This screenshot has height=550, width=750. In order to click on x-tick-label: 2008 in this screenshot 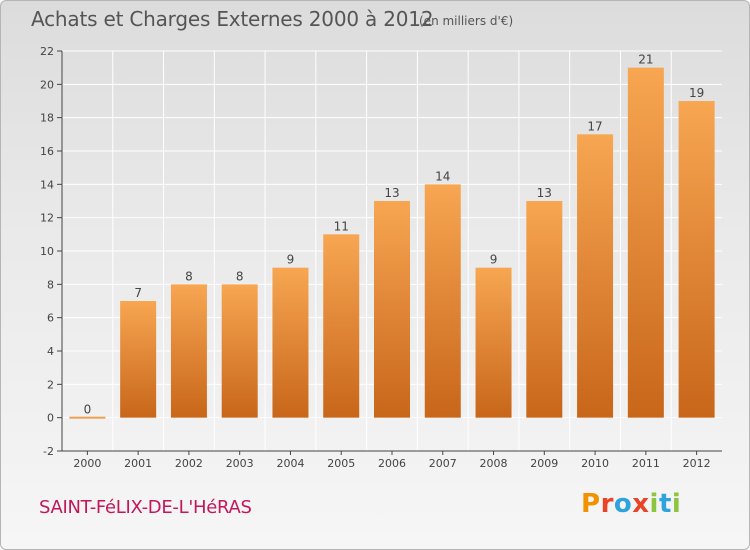, I will do `click(494, 463)`.